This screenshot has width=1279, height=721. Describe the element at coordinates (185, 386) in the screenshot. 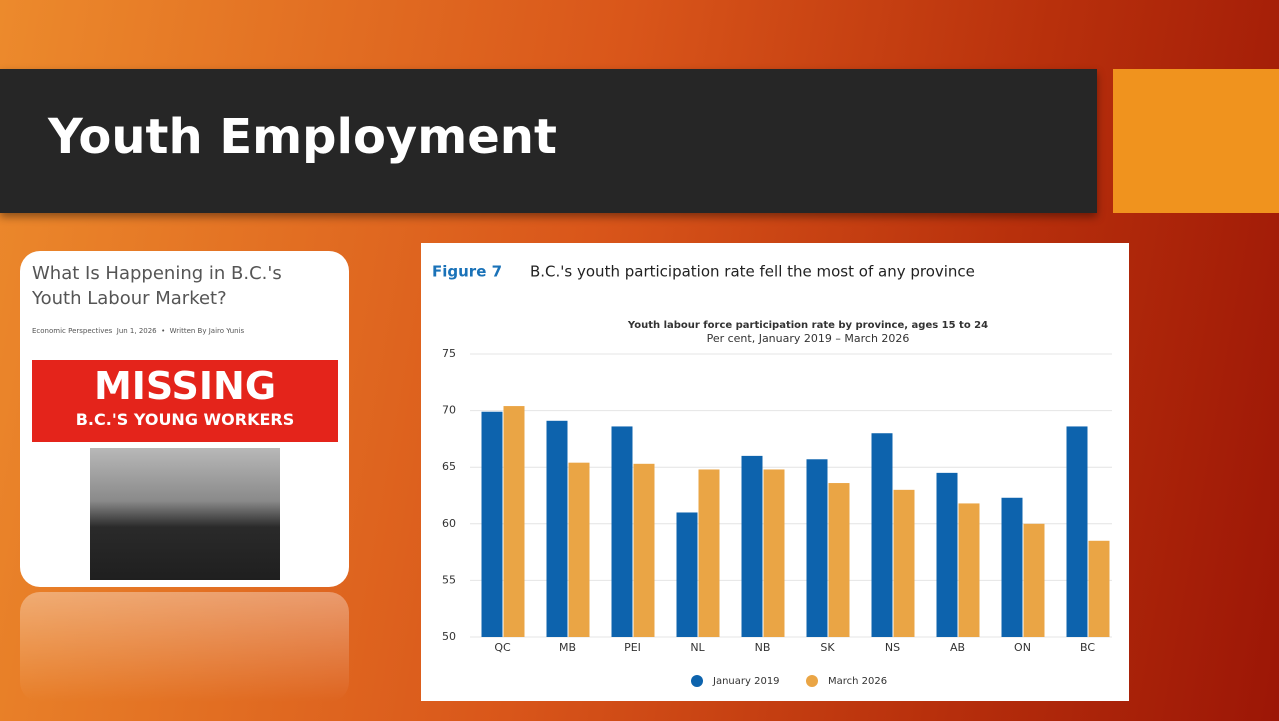

I see `banner-title: MISSING` at that location.